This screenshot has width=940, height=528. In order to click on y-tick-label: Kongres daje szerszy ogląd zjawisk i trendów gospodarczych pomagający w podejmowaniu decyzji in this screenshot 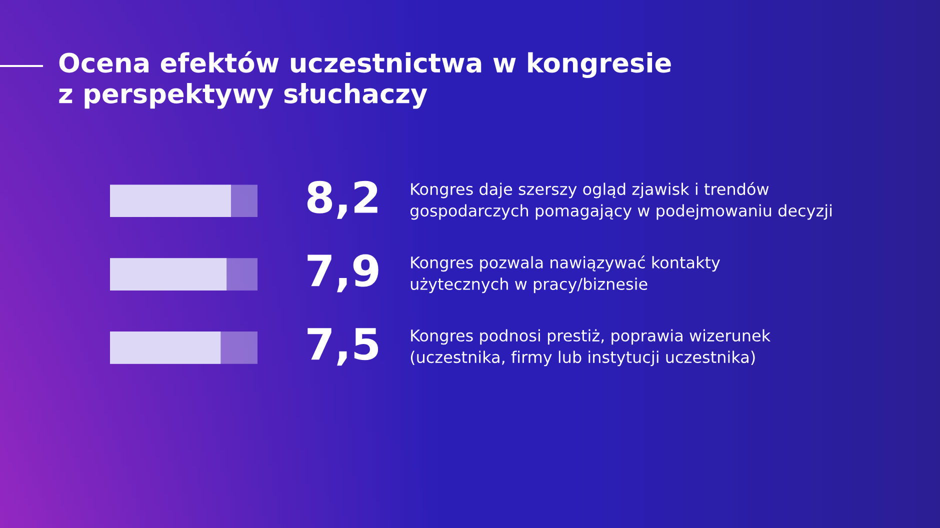, I will do `click(621, 201)`.